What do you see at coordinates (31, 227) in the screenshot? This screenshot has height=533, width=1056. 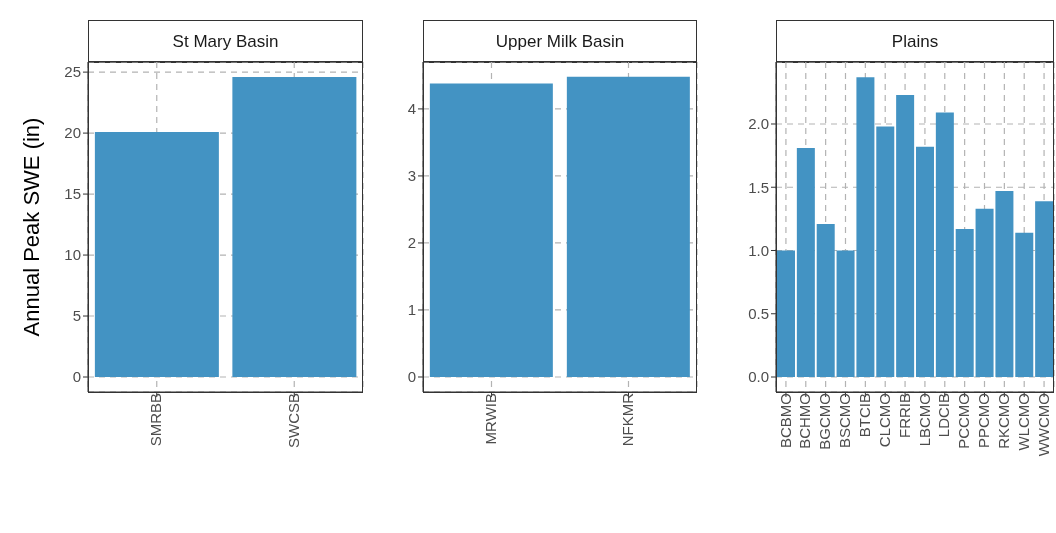 I see `y-axis-title: Annual Peak SWE (in)` at bounding box center [31, 227].